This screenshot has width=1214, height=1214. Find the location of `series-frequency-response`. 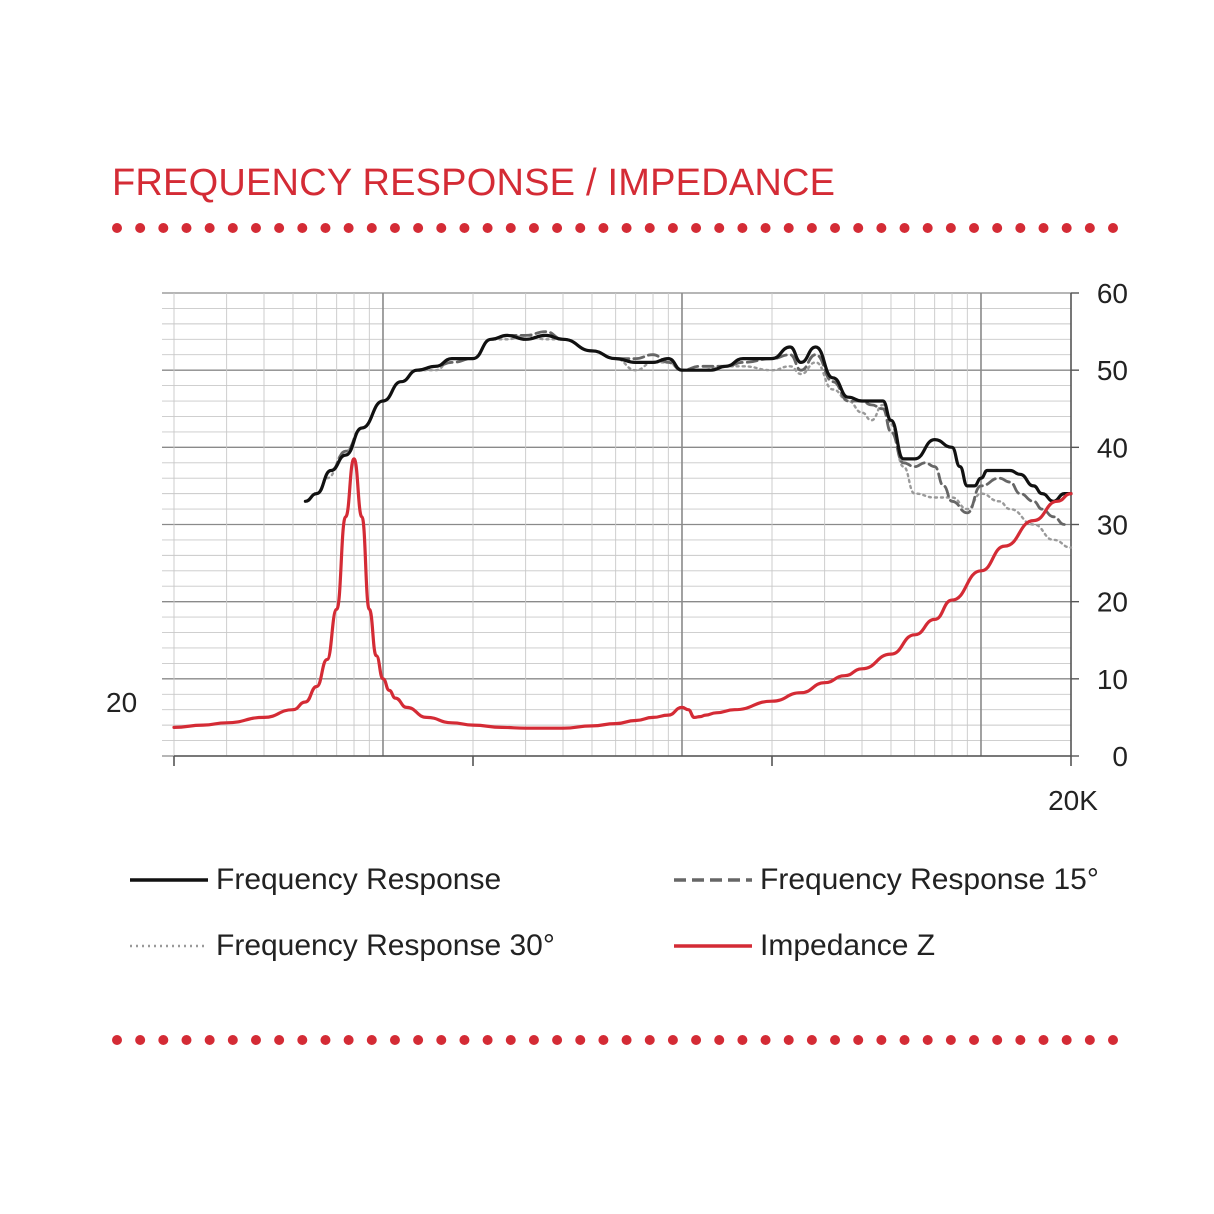

series-frequency-response is located at coordinates (688, 418).